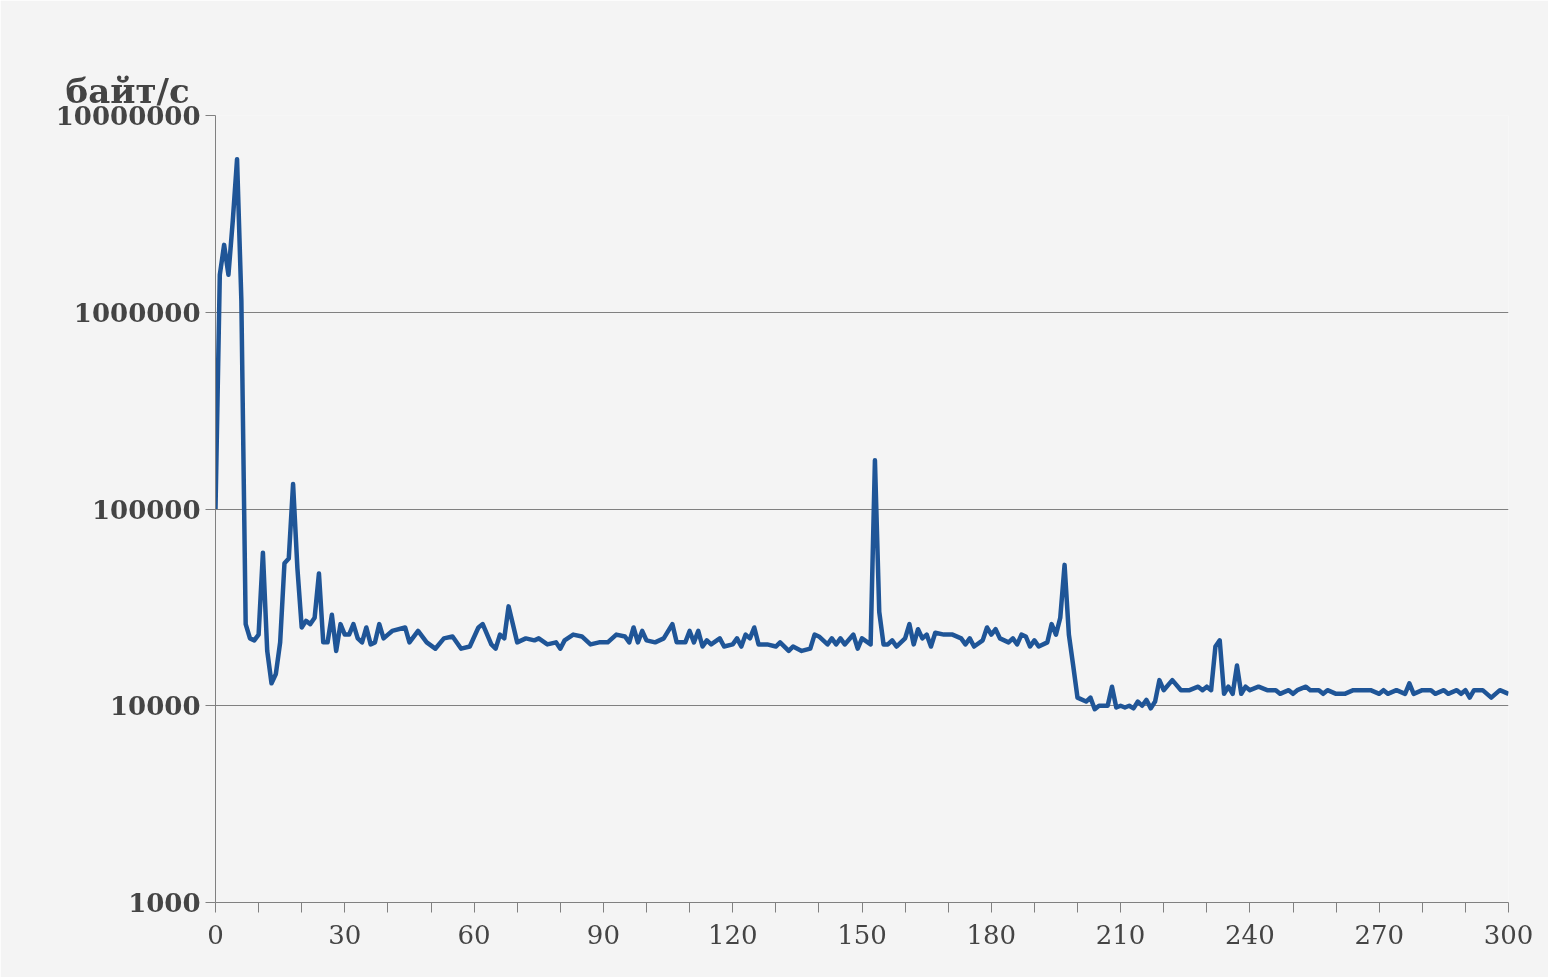  What do you see at coordinates (164, 903) in the screenshot?
I see `y-tick-label: 1000` at bounding box center [164, 903].